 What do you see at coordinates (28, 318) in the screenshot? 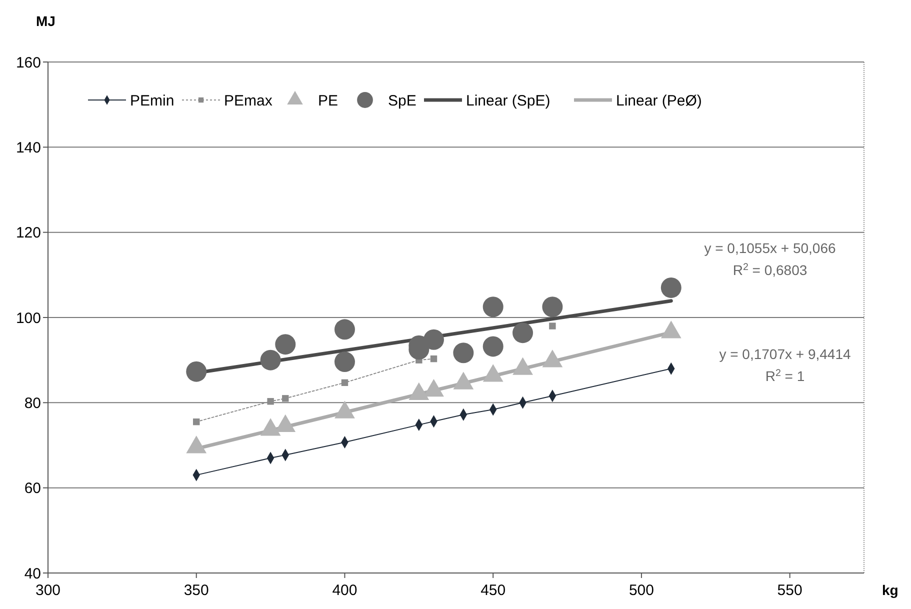
I see `y-tick-label: 100` at bounding box center [28, 318].